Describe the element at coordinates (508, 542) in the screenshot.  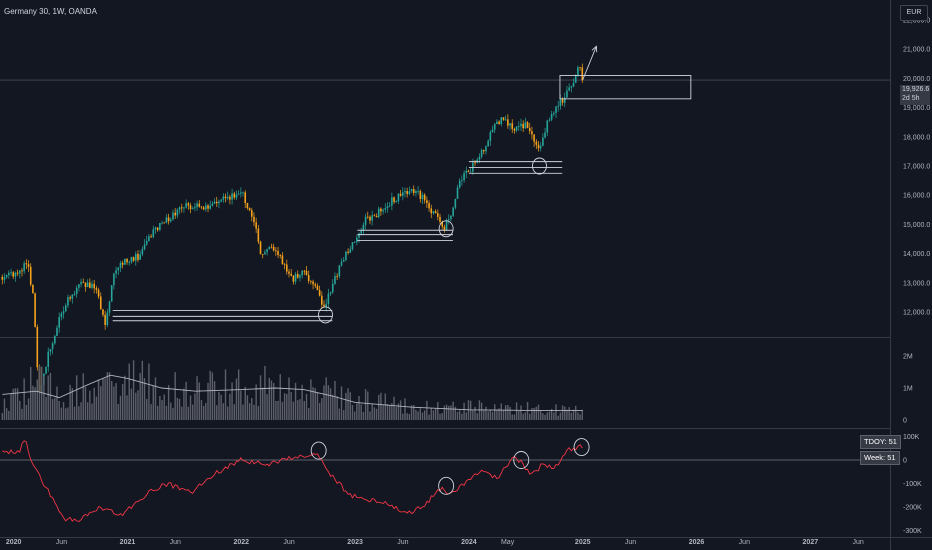
I see `time-tick-label: May` at that location.